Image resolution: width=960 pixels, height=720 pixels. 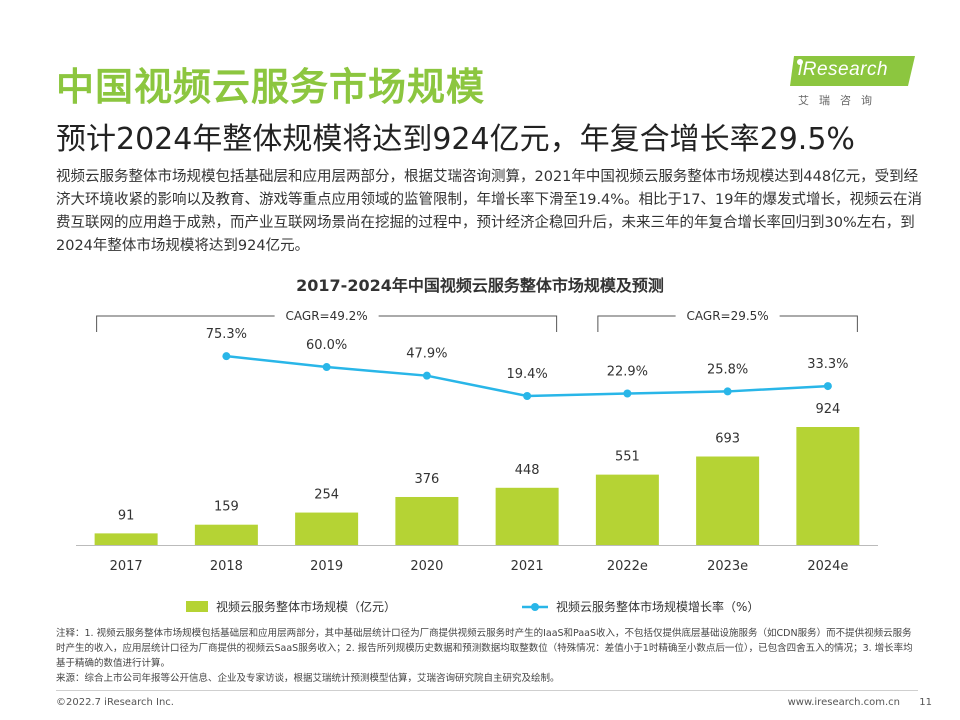 I want to click on category-label: 2019, so click(x=326, y=566).